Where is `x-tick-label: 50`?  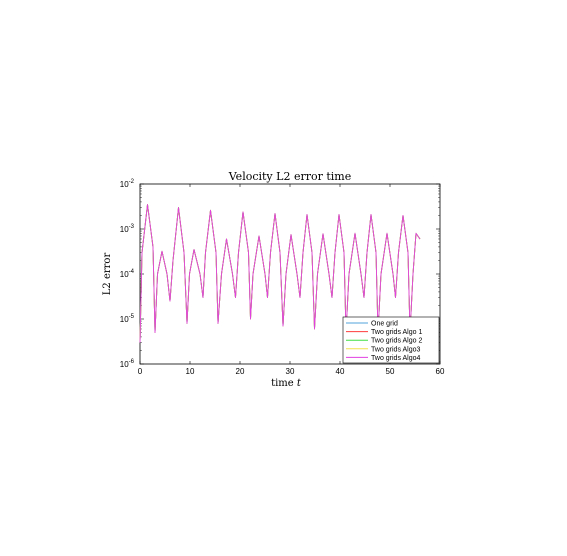 x-tick-label: 50 is located at coordinates (390, 371).